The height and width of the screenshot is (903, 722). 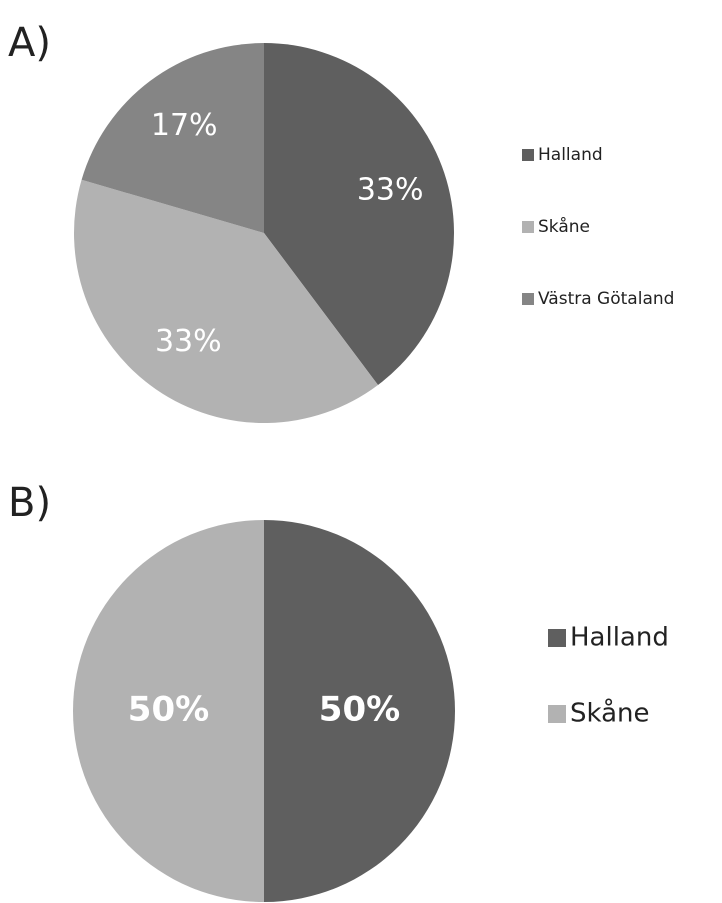 I want to click on chart-title: A), so click(x=29, y=43).